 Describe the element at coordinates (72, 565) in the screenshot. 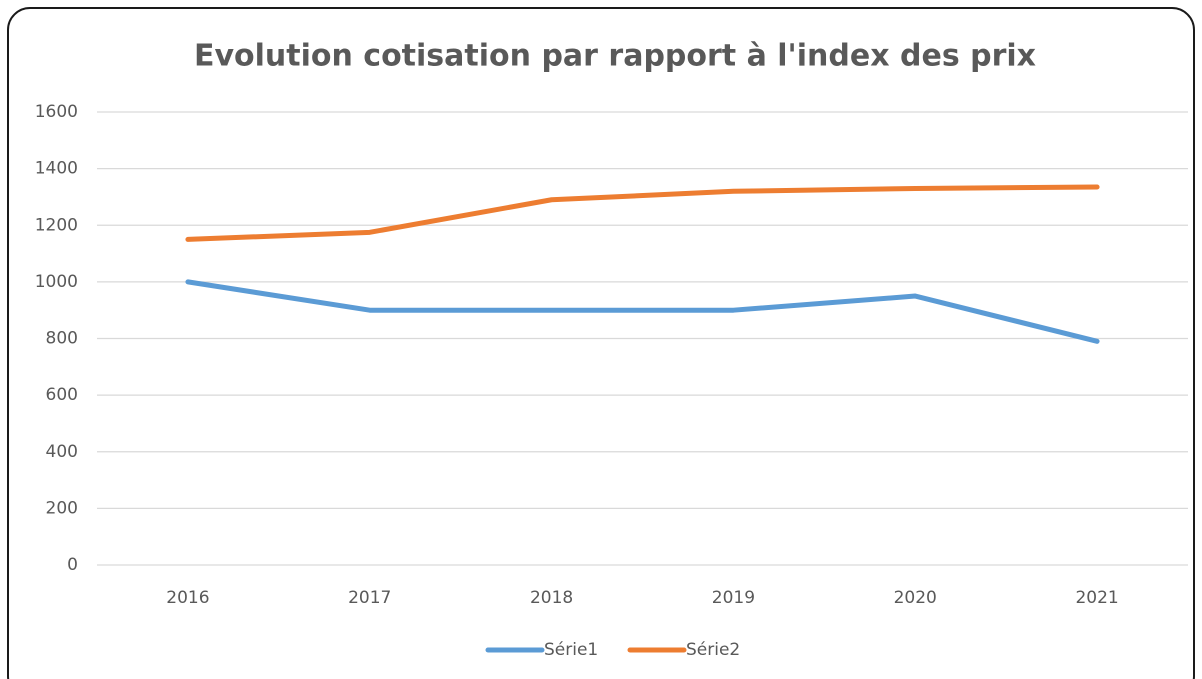

I see `y-tick-label: 0` at that location.